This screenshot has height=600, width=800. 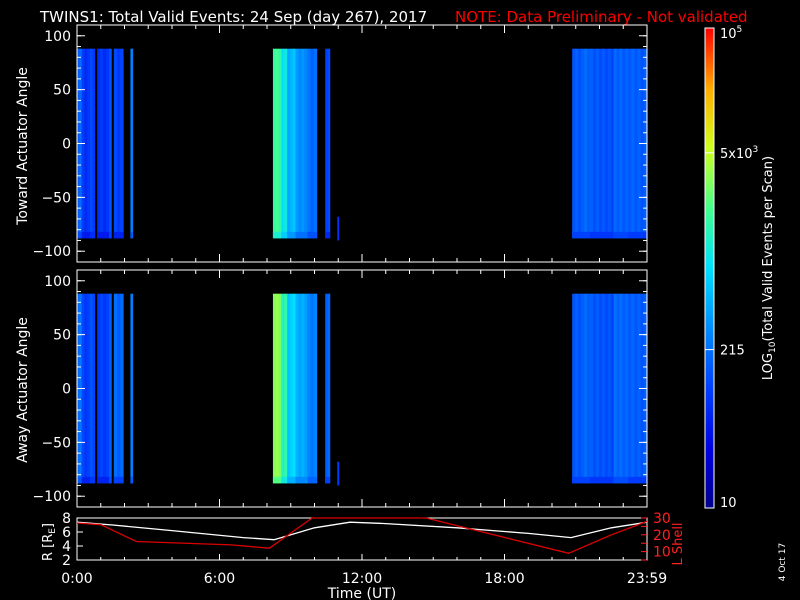 What do you see at coordinates (732, 351) in the screenshot?
I see `colorbar-tick-label: 215` at bounding box center [732, 351].